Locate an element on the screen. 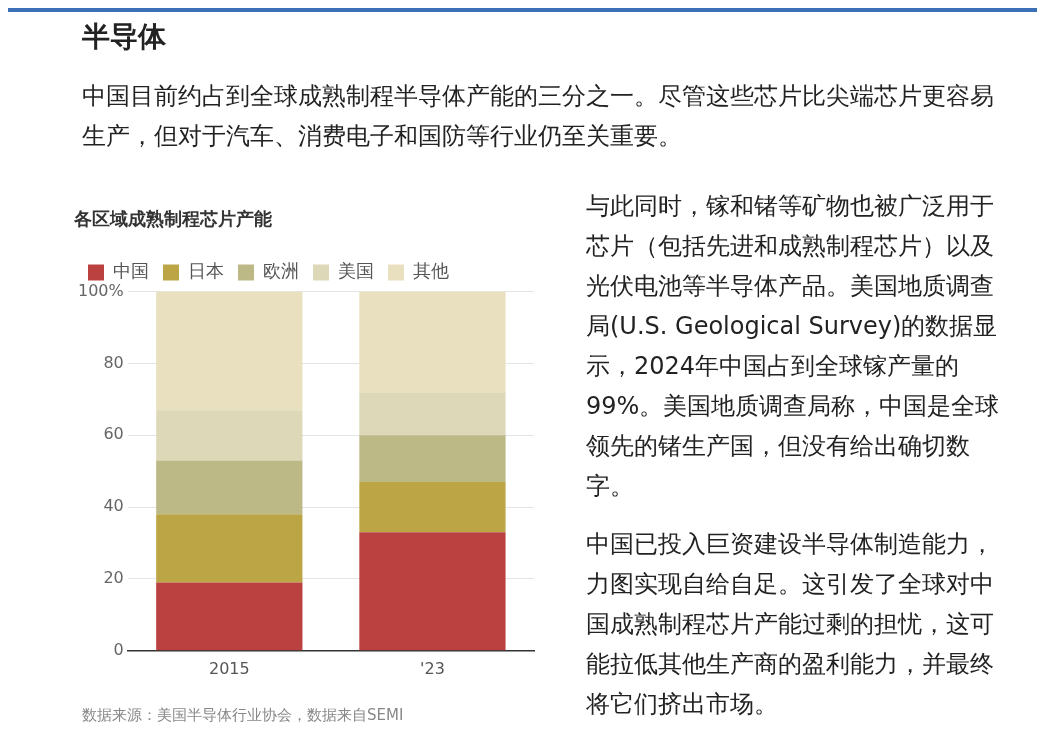  source-note: 数据来源：美国半导体行业协会，数据来自SEMI is located at coordinates (243, 715).